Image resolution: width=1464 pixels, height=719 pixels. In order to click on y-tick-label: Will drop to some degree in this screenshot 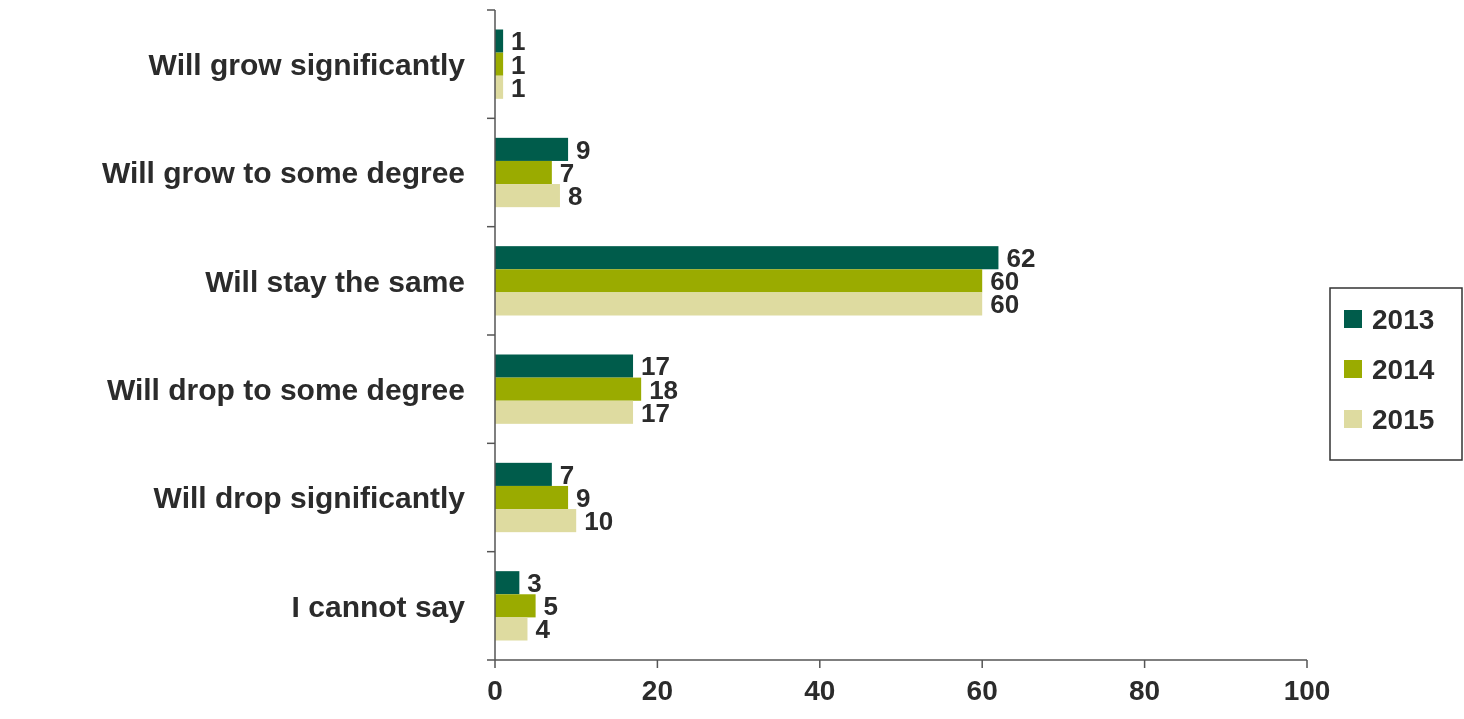, I will do `click(285, 389)`.